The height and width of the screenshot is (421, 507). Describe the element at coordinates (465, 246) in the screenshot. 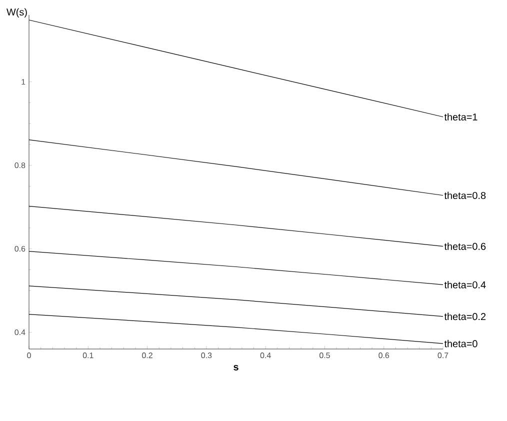

I see `series-label: theta=0.6` at that location.